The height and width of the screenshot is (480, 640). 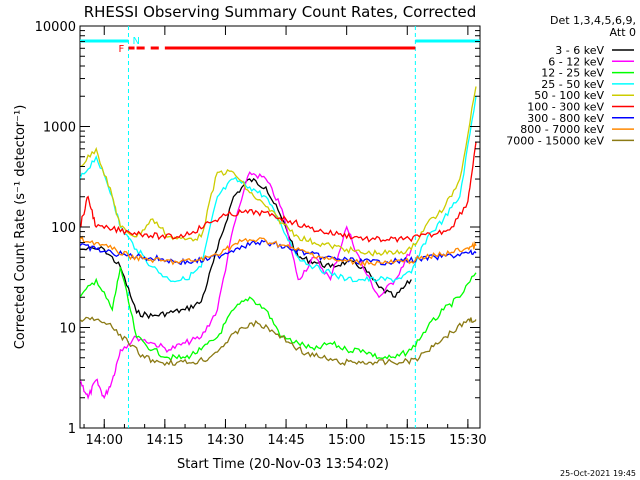 What do you see at coordinates (121, 49) in the screenshot?
I see `flare-flag-label: F` at bounding box center [121, 49].